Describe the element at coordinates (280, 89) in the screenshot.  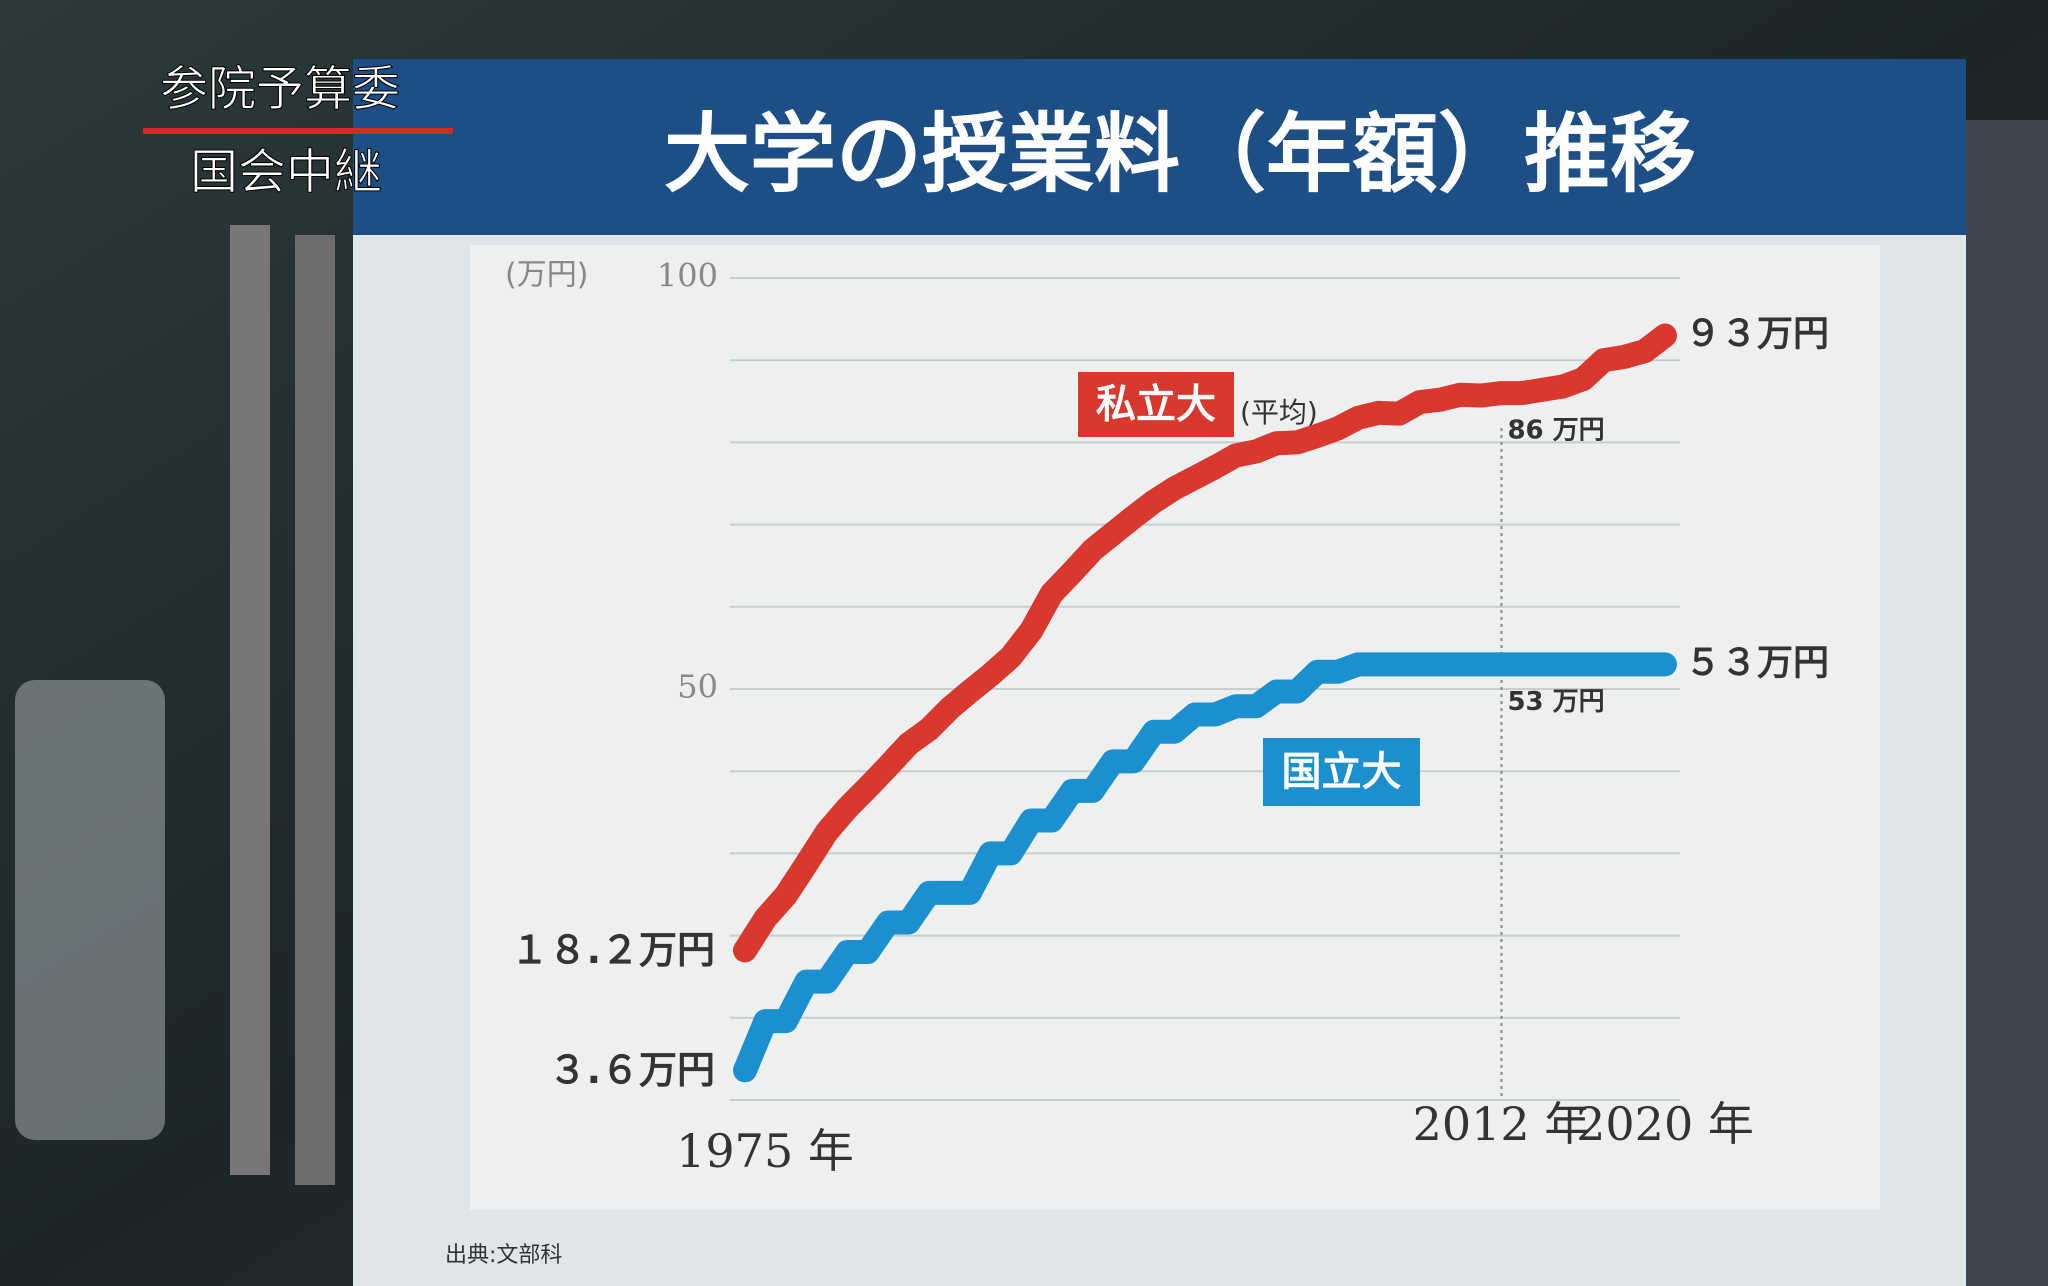
I see `program-label: 参院予算委` at that location.